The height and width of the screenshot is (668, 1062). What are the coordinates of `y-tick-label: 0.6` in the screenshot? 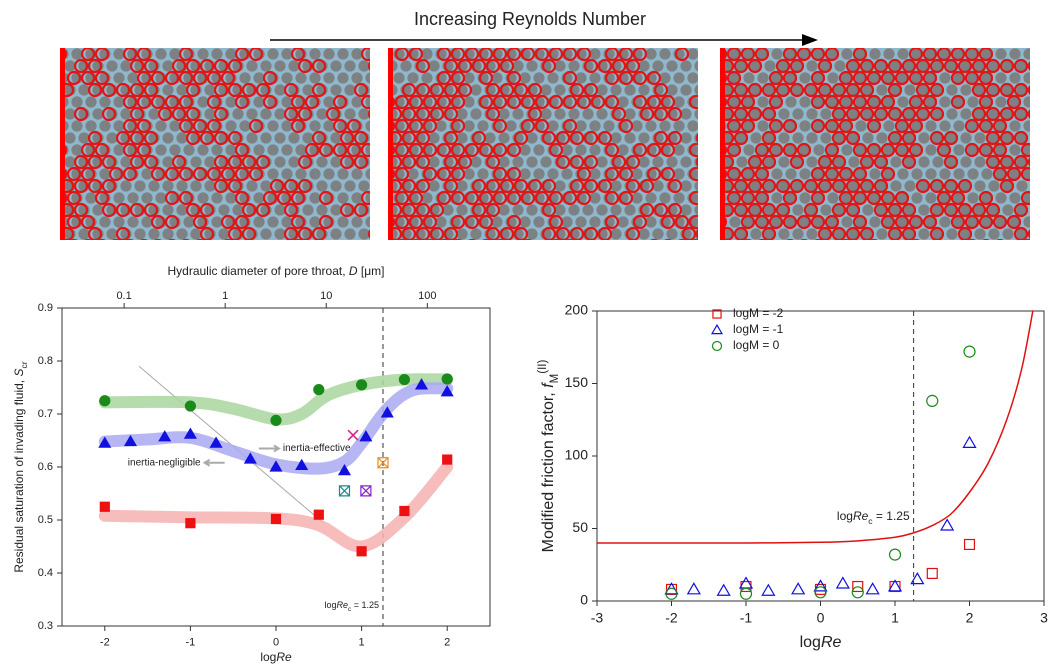 It's located at (45, 467).